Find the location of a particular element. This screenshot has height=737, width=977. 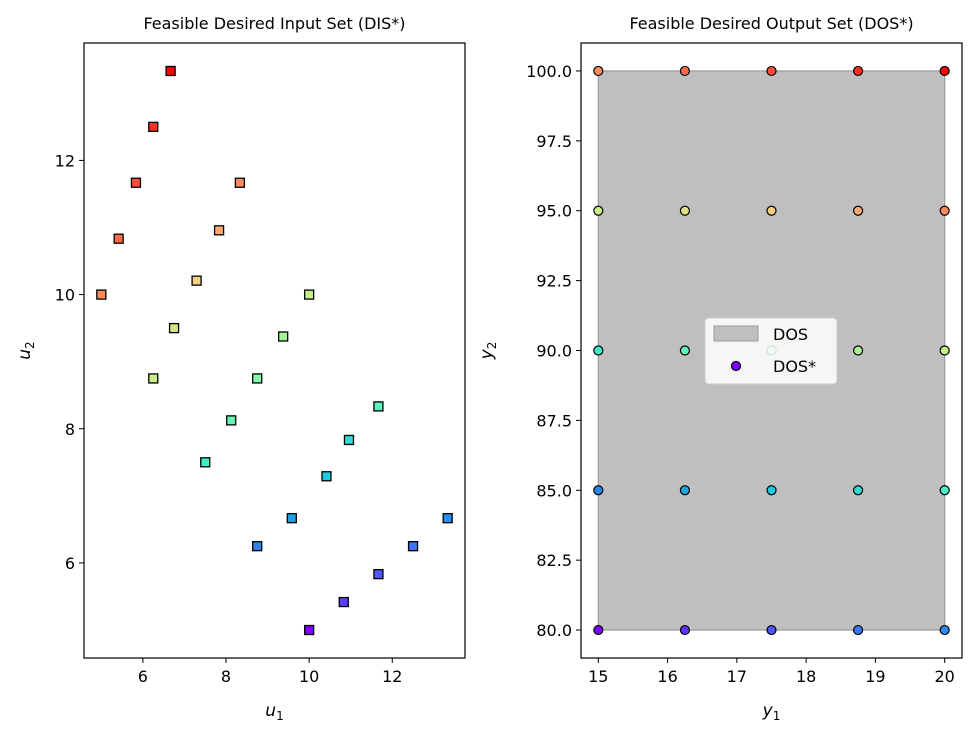

y-tick-label: 87.5 is located at coordinates (554, 420).